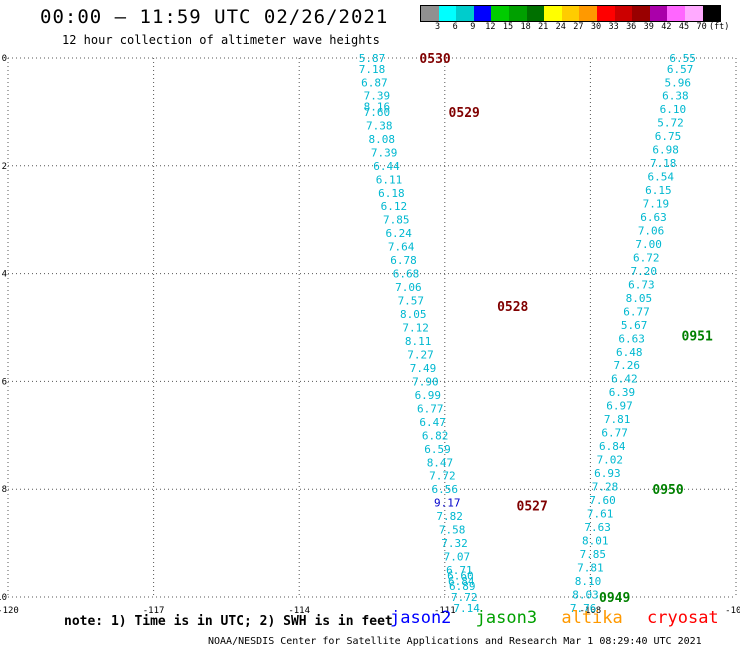 Image resolution: width=740 pixels, height=650 pixels. Describe the element at coordinates (648, 27) in the screenshot. I see `color-scale-label: 39` at that location.